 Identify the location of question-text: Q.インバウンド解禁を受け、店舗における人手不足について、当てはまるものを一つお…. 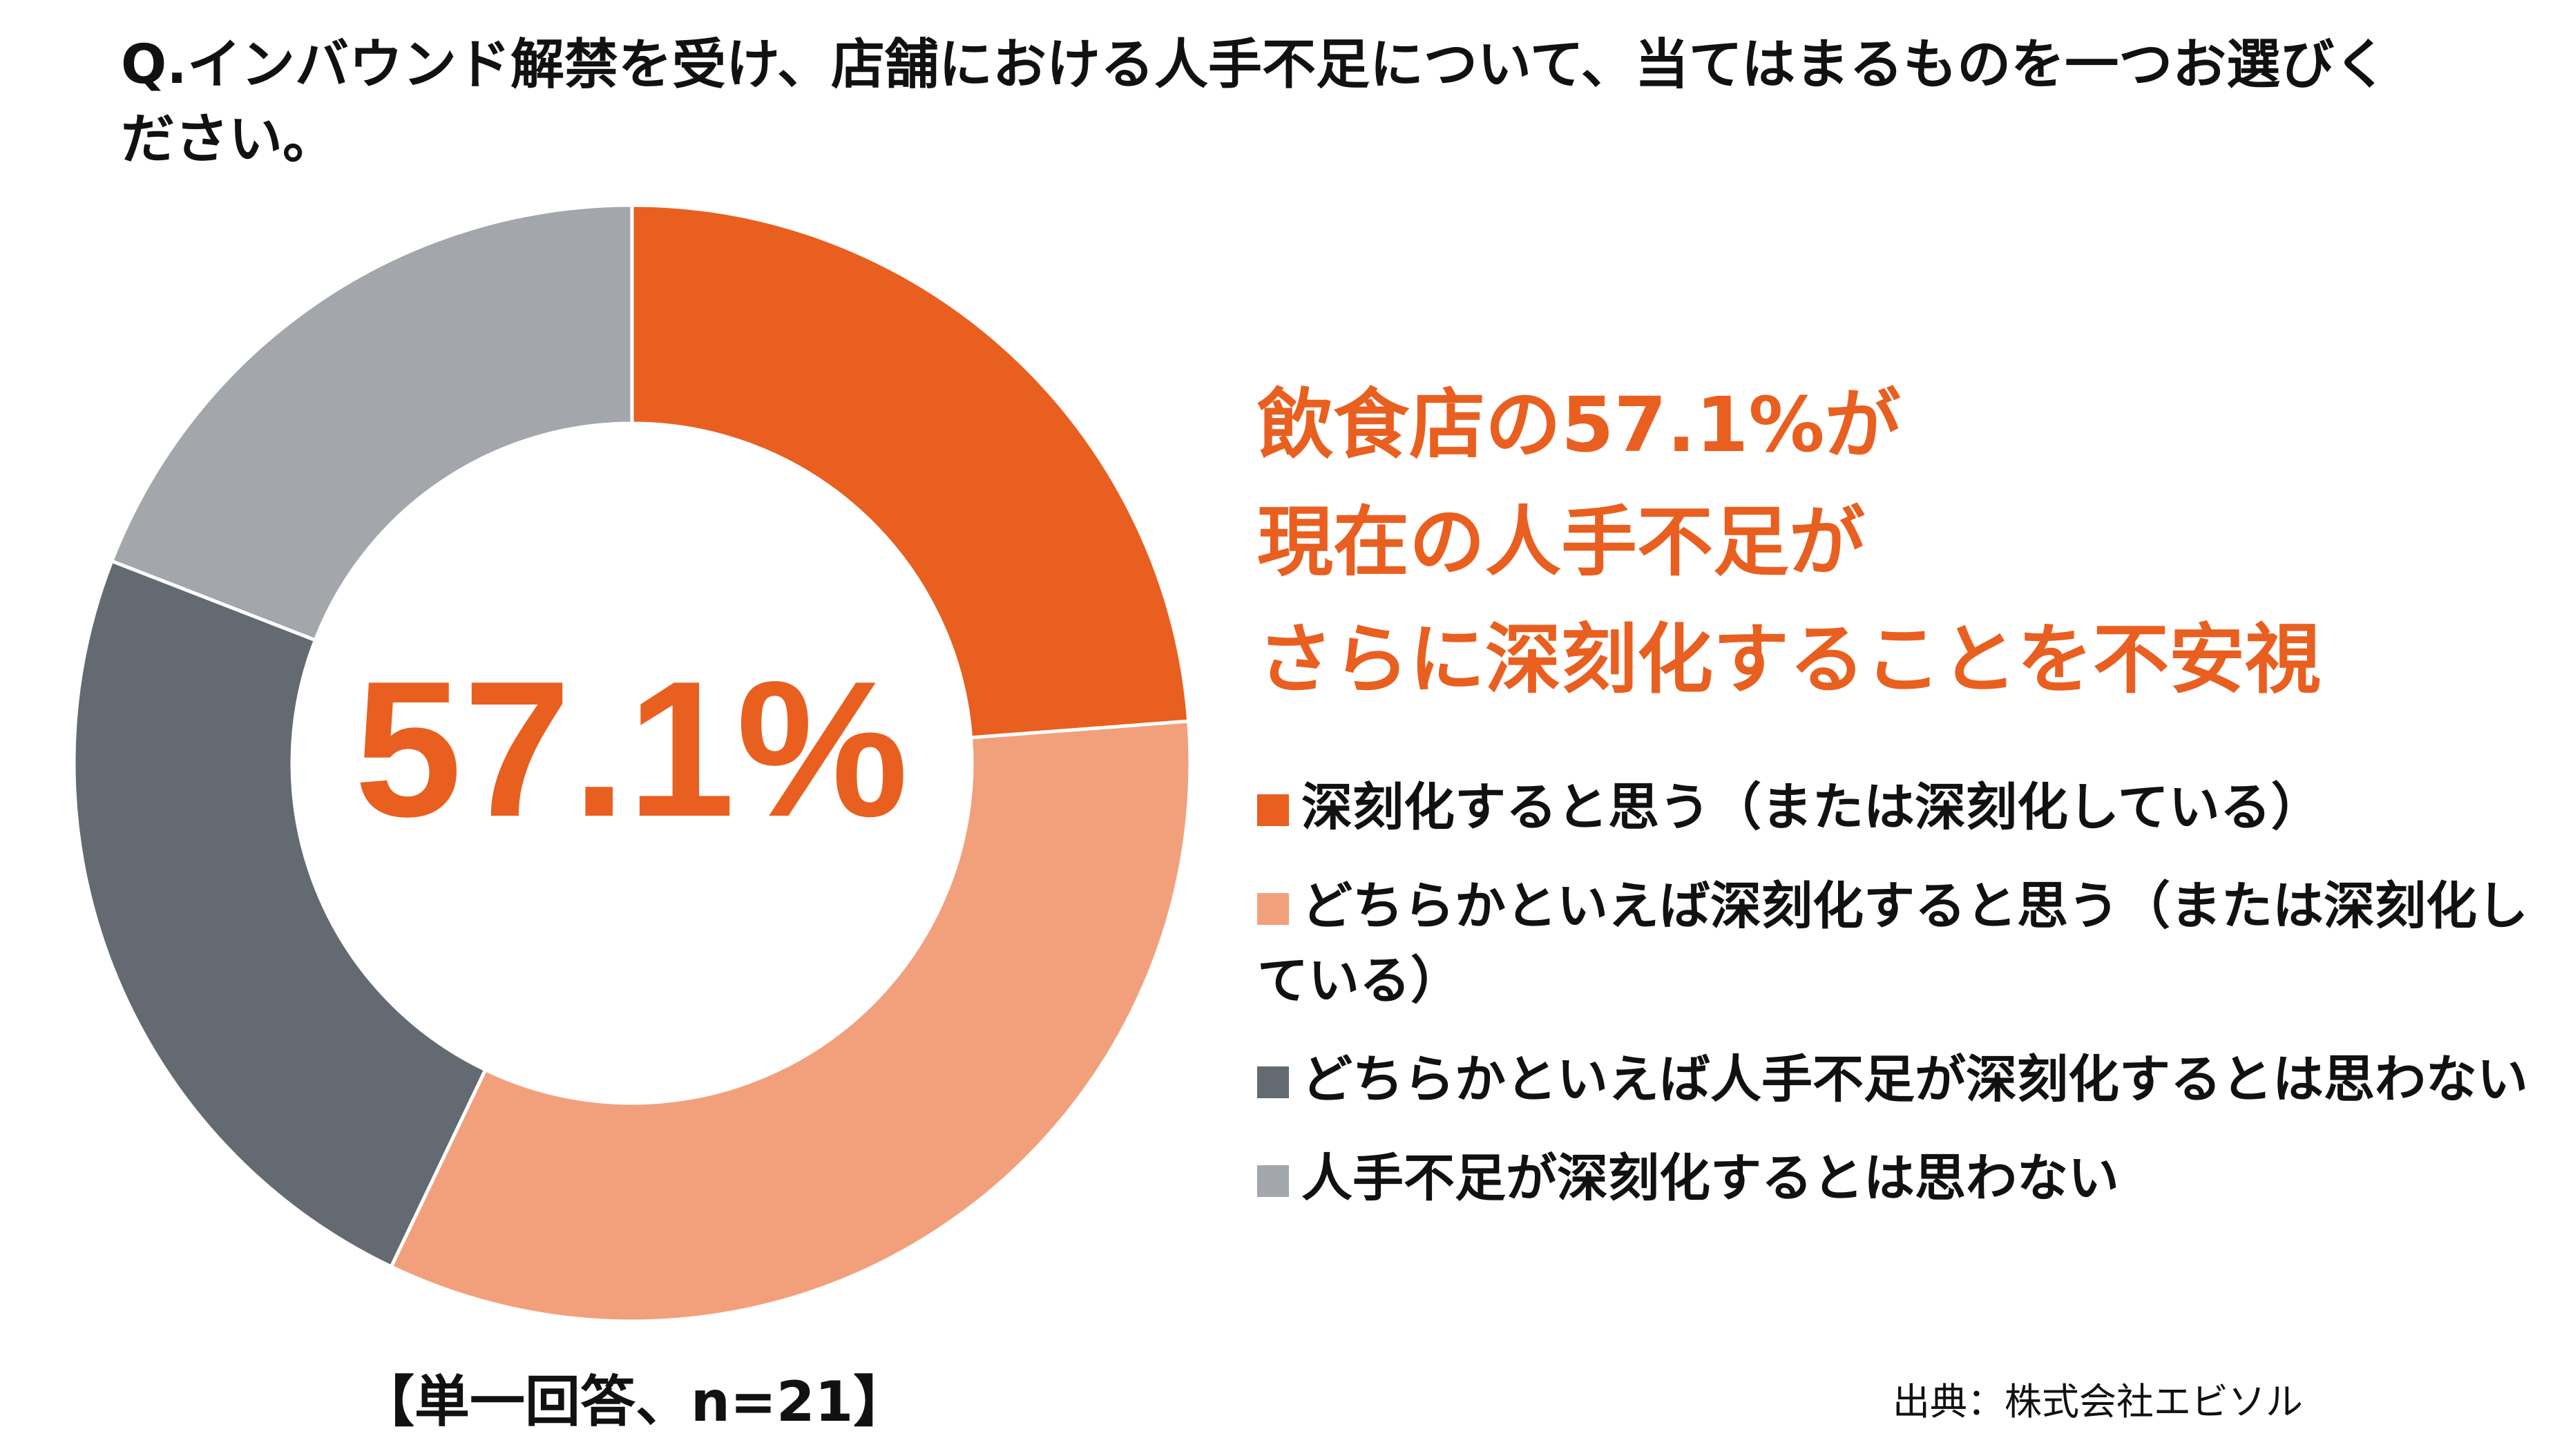
(1255, 102).